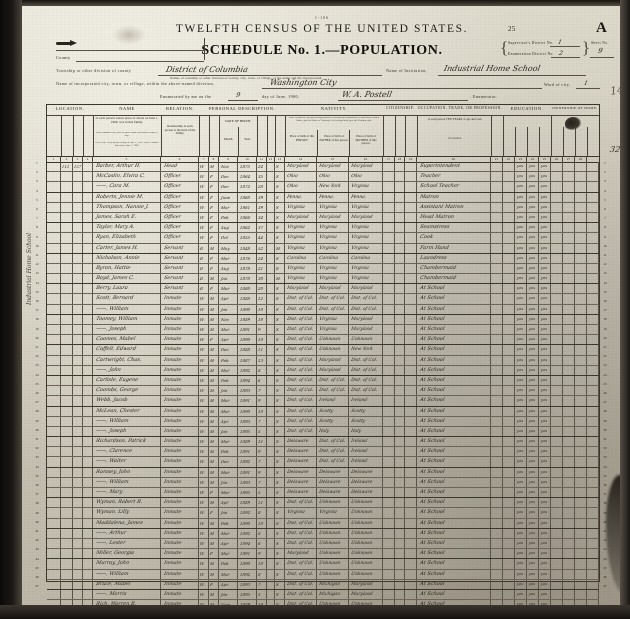 This screenshot has height=619, width=630. I want to click on cell-value: Dist. of Col., so click(300, 391).